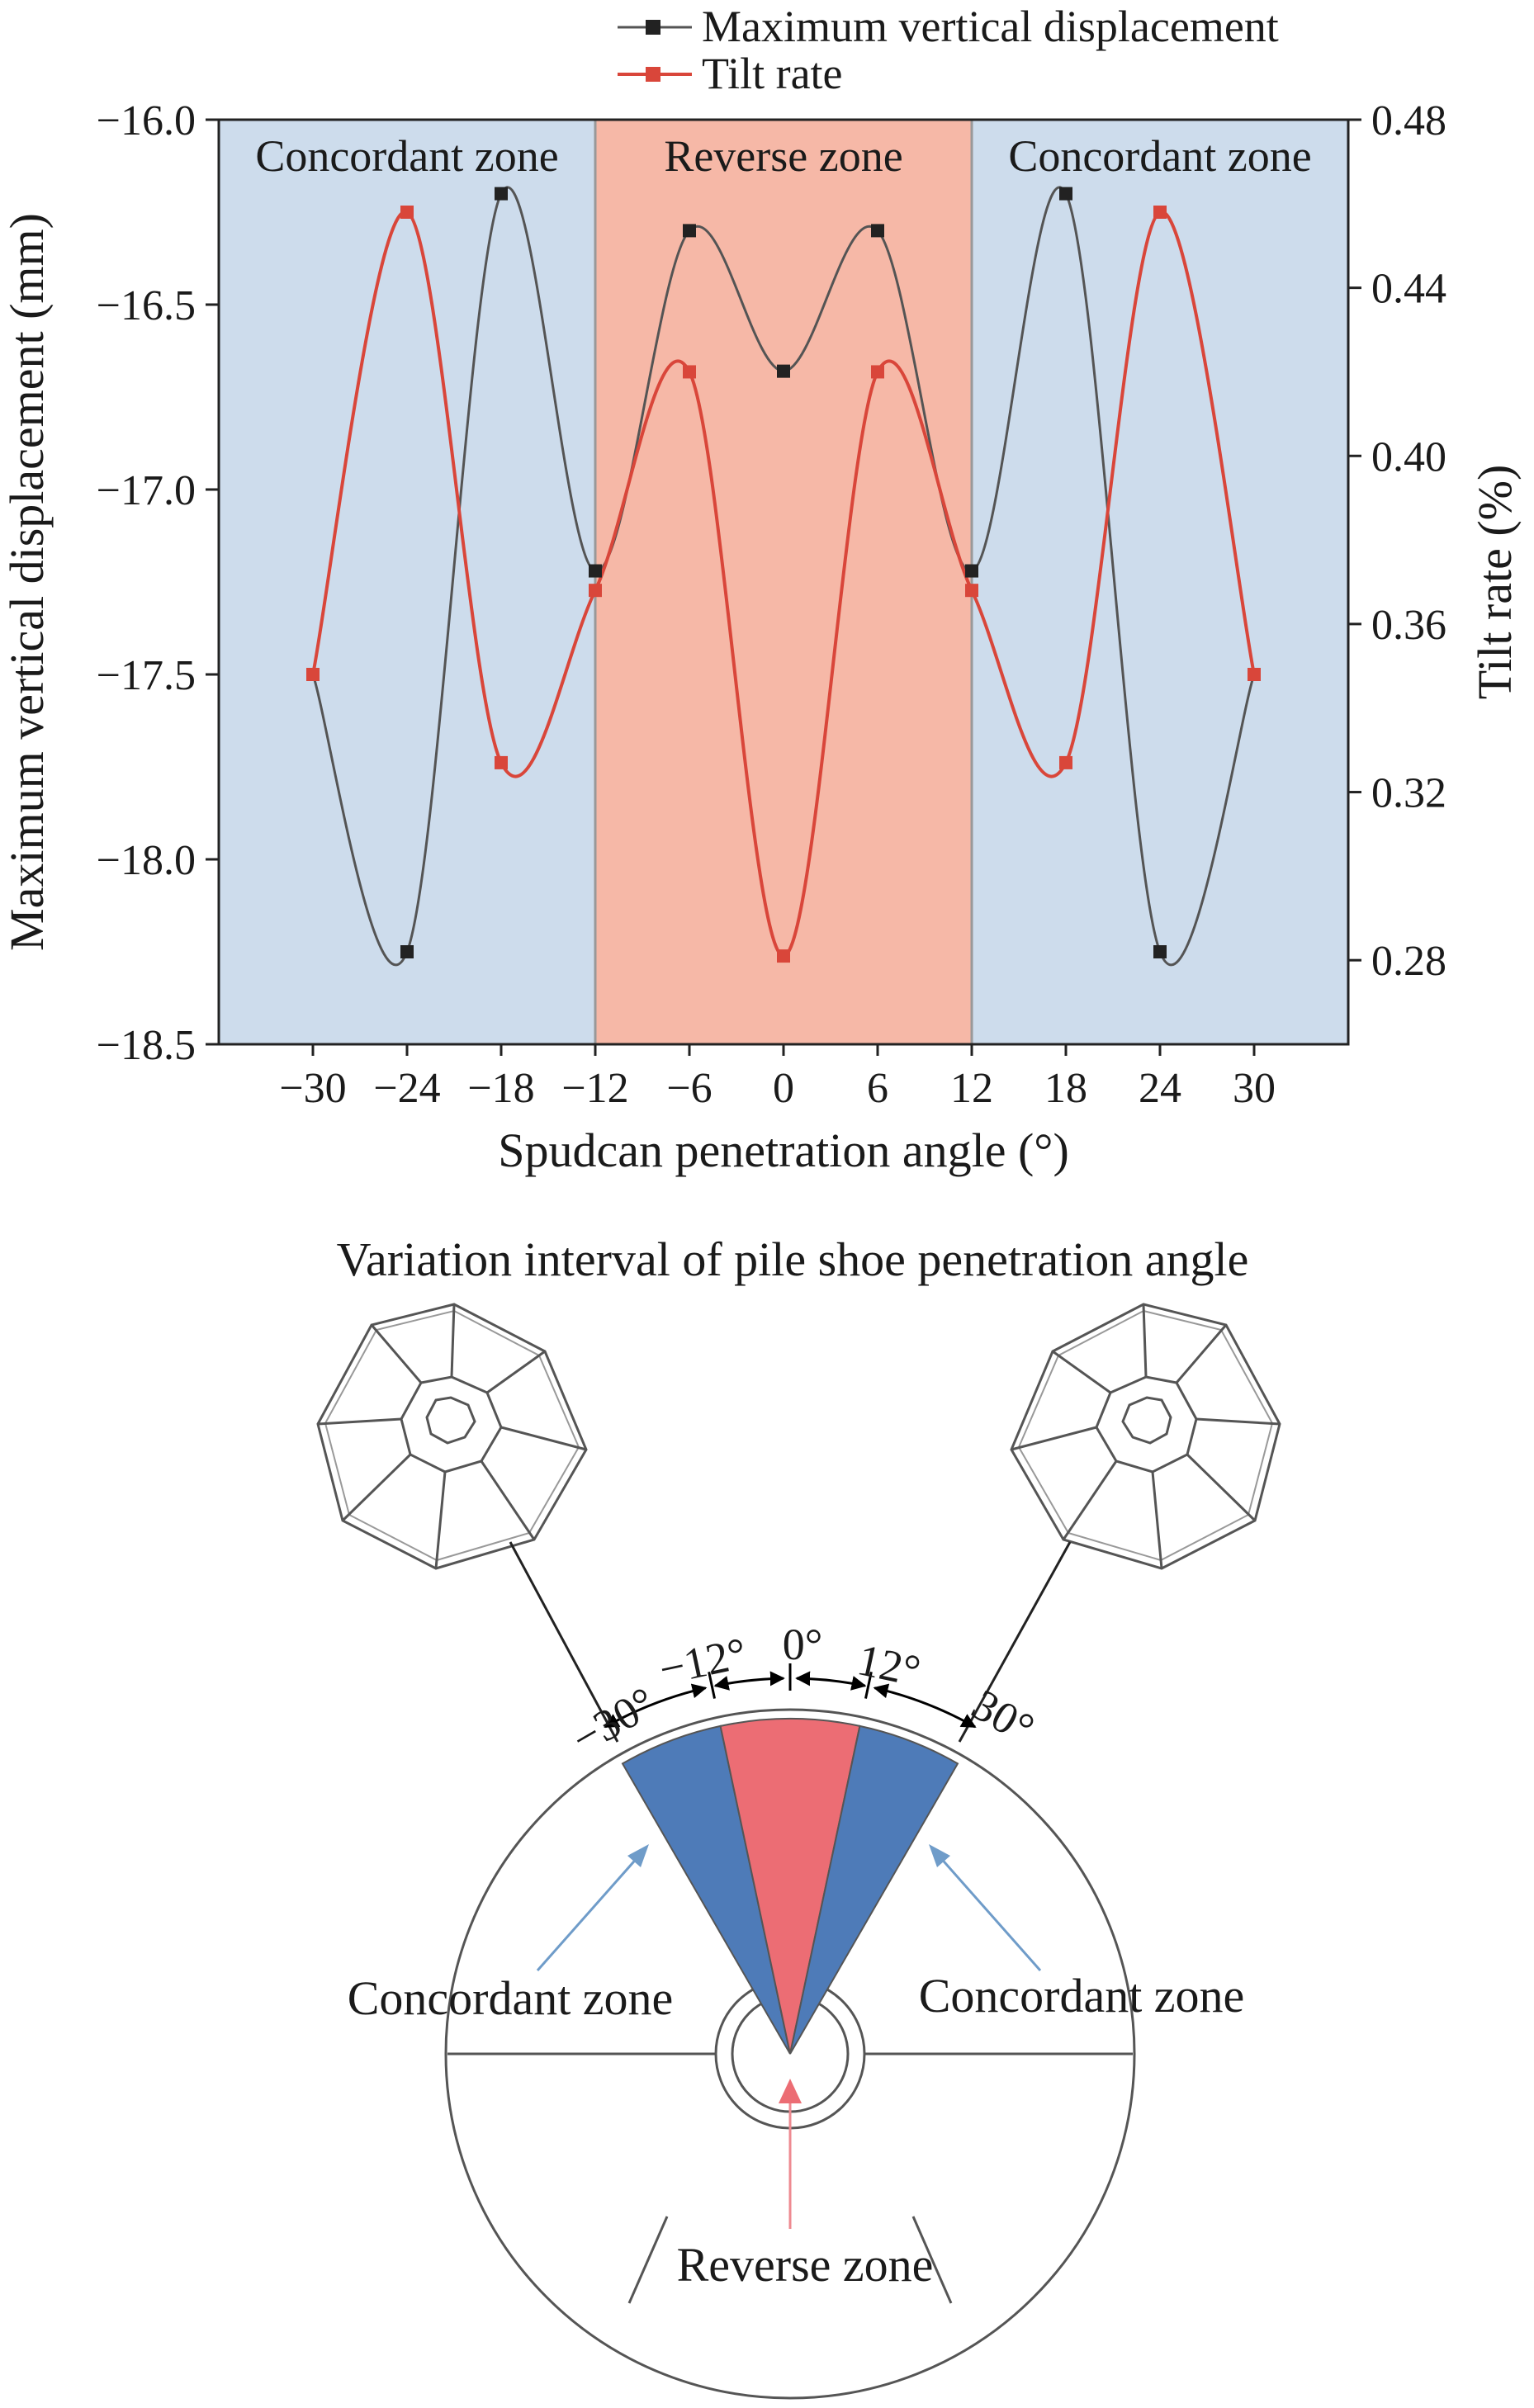 This screenshot has height=2408, width=1534. What do you see at coordinates (1495, 582) in the screenshot?
I see `y-axis-label-right: Tilt rate (%)` at bounding box center [1495, 582].